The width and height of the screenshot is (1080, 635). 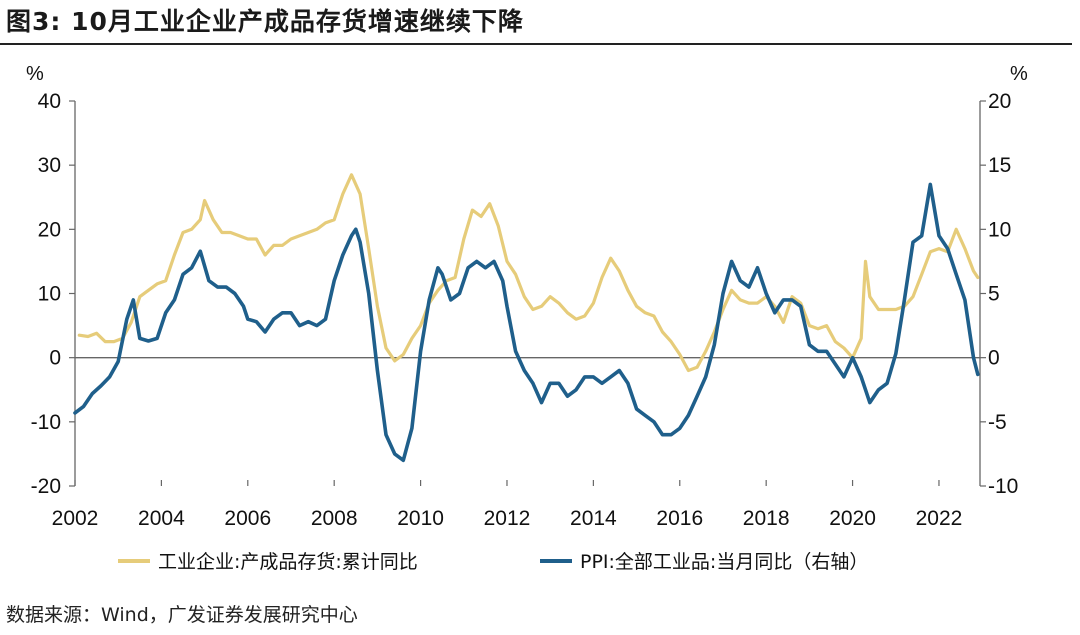 What do you see at coordinates (46, 422) in the screenshot?
I see `left-tick-label: -10` at bounding box center [46, 422].